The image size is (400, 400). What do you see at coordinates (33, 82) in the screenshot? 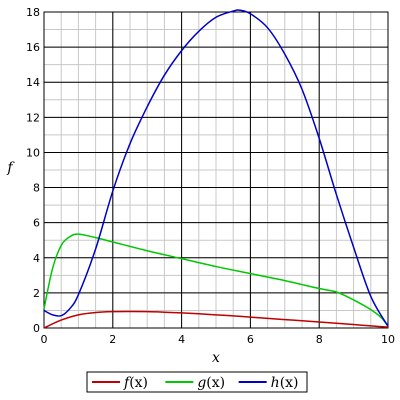
I see `y-tick-label: 14` at bounding box center [33, 82].